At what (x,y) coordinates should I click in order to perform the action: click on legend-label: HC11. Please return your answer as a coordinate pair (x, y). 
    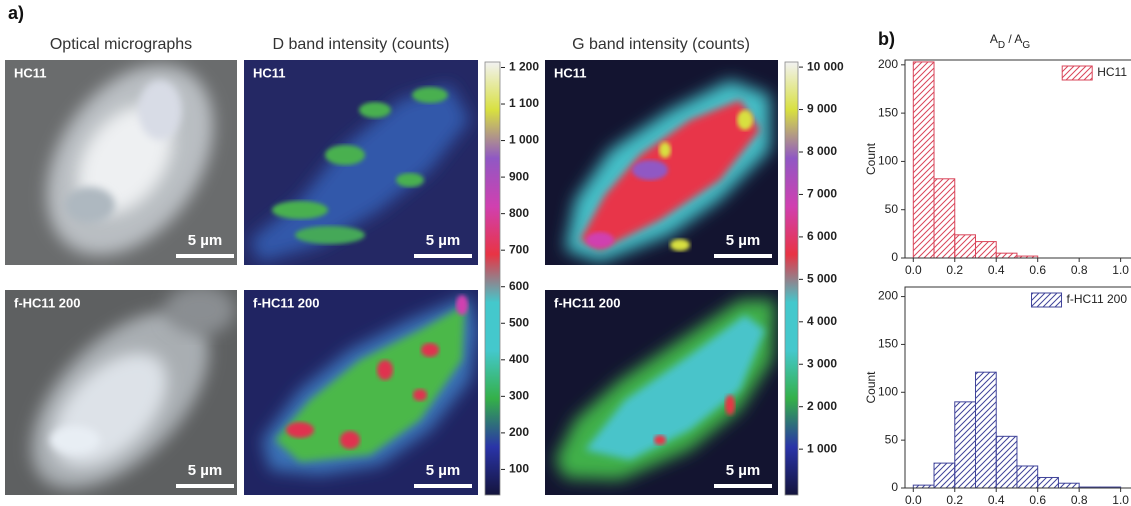
    Looking at the image, I should click on (1112, 72).